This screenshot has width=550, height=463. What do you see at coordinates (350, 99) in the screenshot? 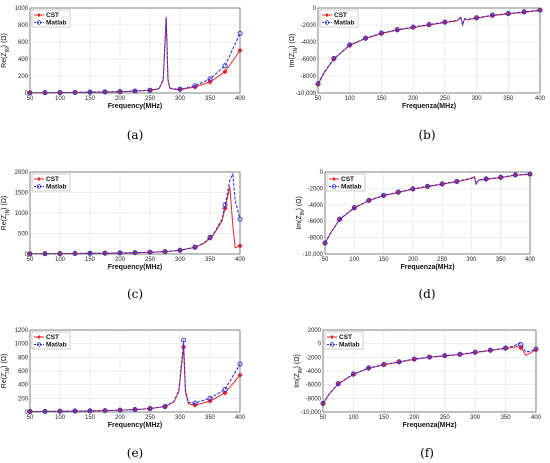
I see `x-tick-label: 100` at bounding box center [350, 99].